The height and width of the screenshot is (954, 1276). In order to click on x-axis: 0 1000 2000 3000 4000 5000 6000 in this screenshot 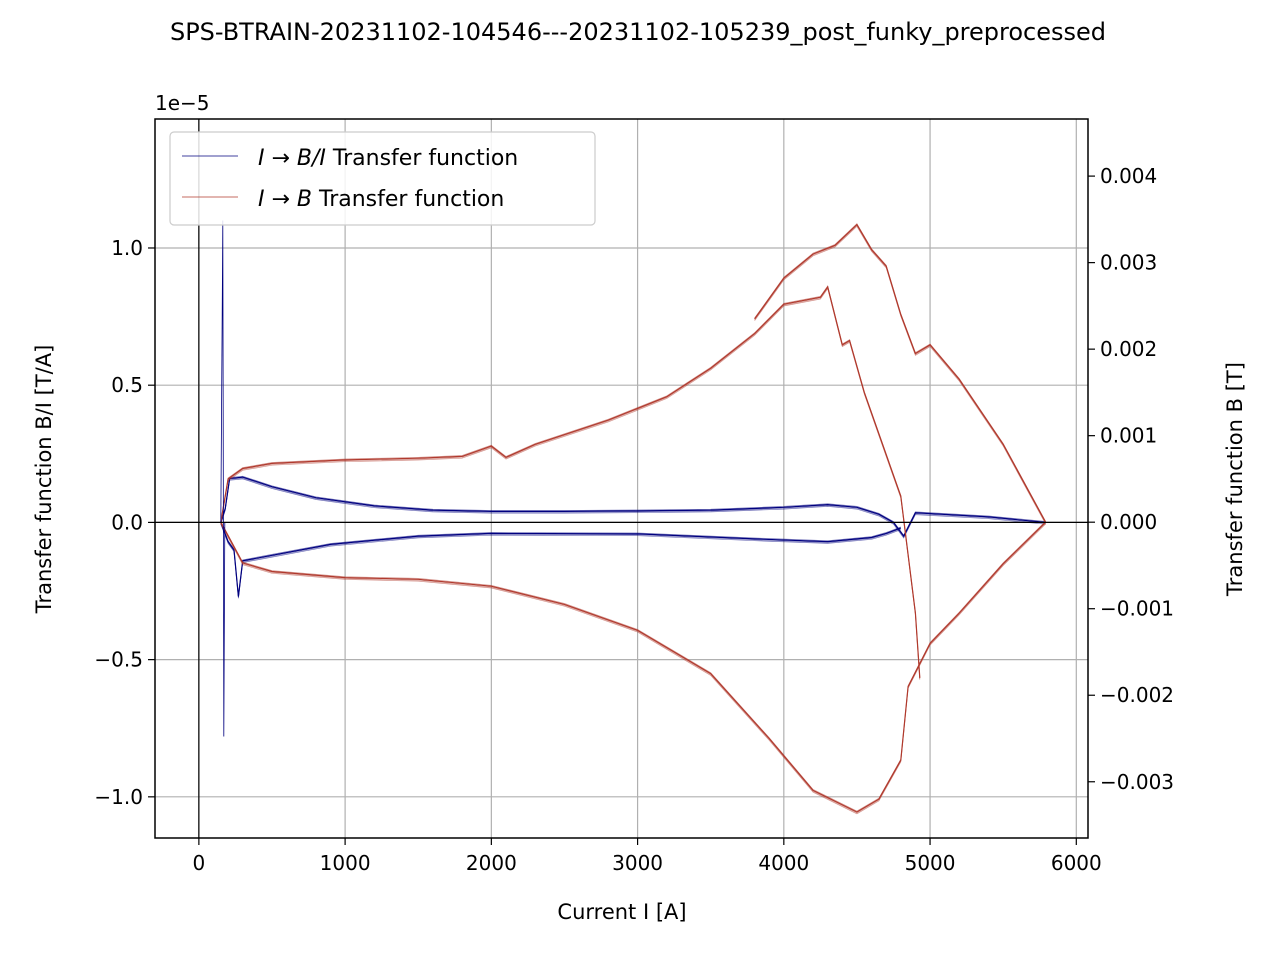, I will do `click(647, 856)`.